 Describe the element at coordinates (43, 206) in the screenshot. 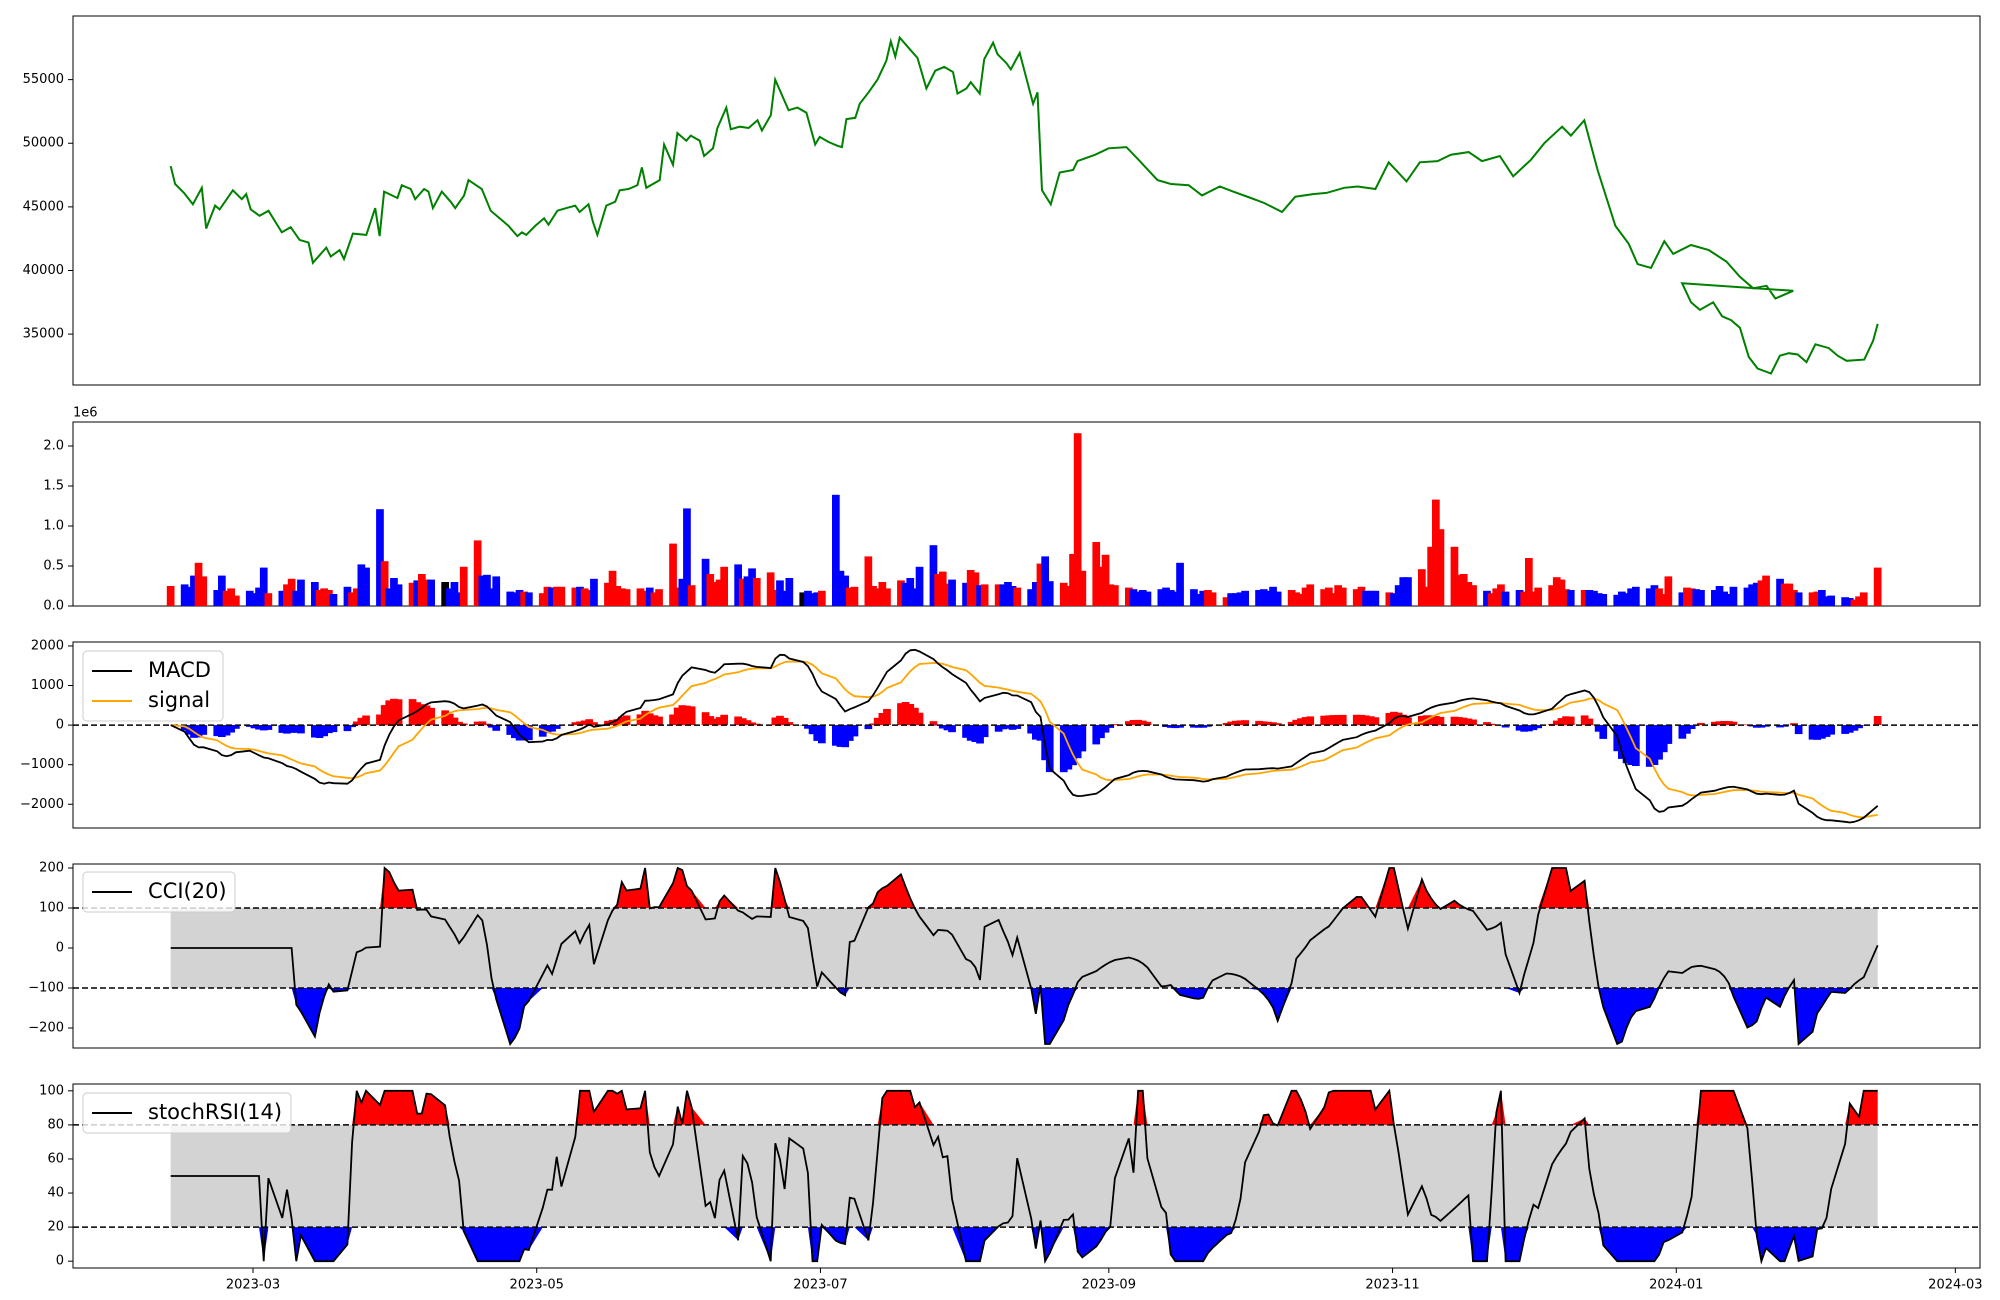

I see `price-y-tick-label: 45000` at that location.